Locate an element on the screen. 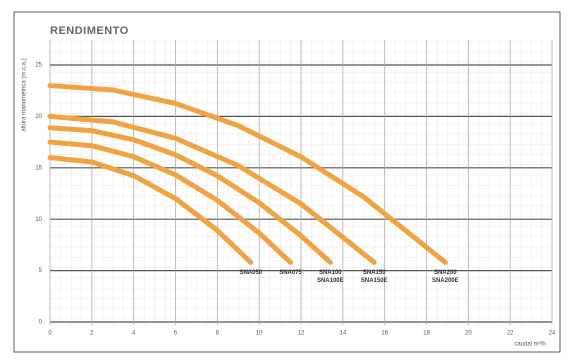  x-tick-label: 0 is located at coordinates (50, 334).